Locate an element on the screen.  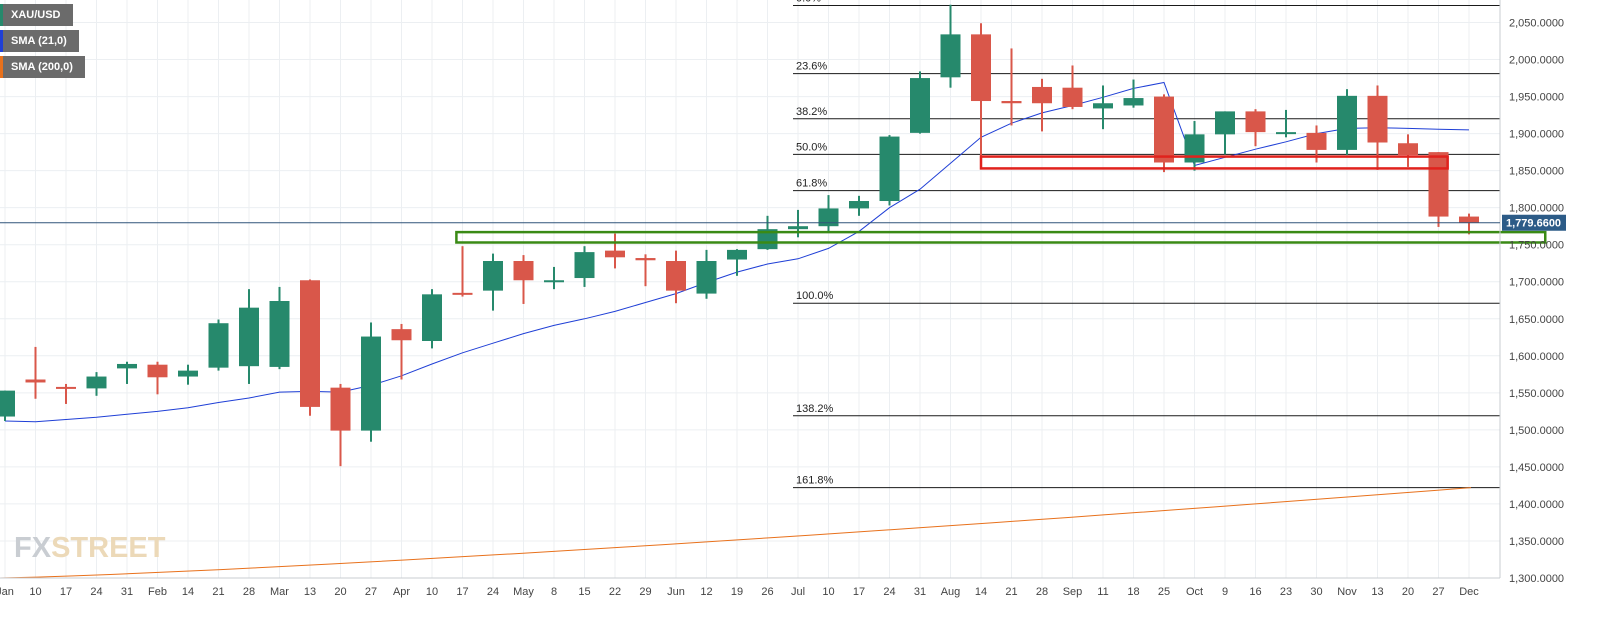
last-price-badge is located at coordinates (1534, 222).